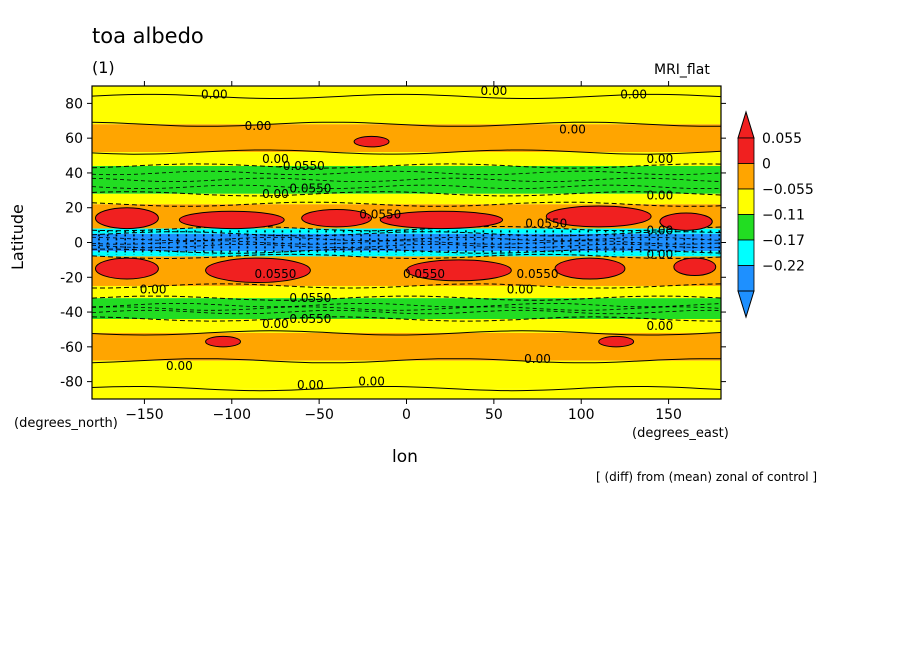  Describe the element at coordinates (310, 298) in the screenshot. I see `contour-label-20: 0.0550` at that location.